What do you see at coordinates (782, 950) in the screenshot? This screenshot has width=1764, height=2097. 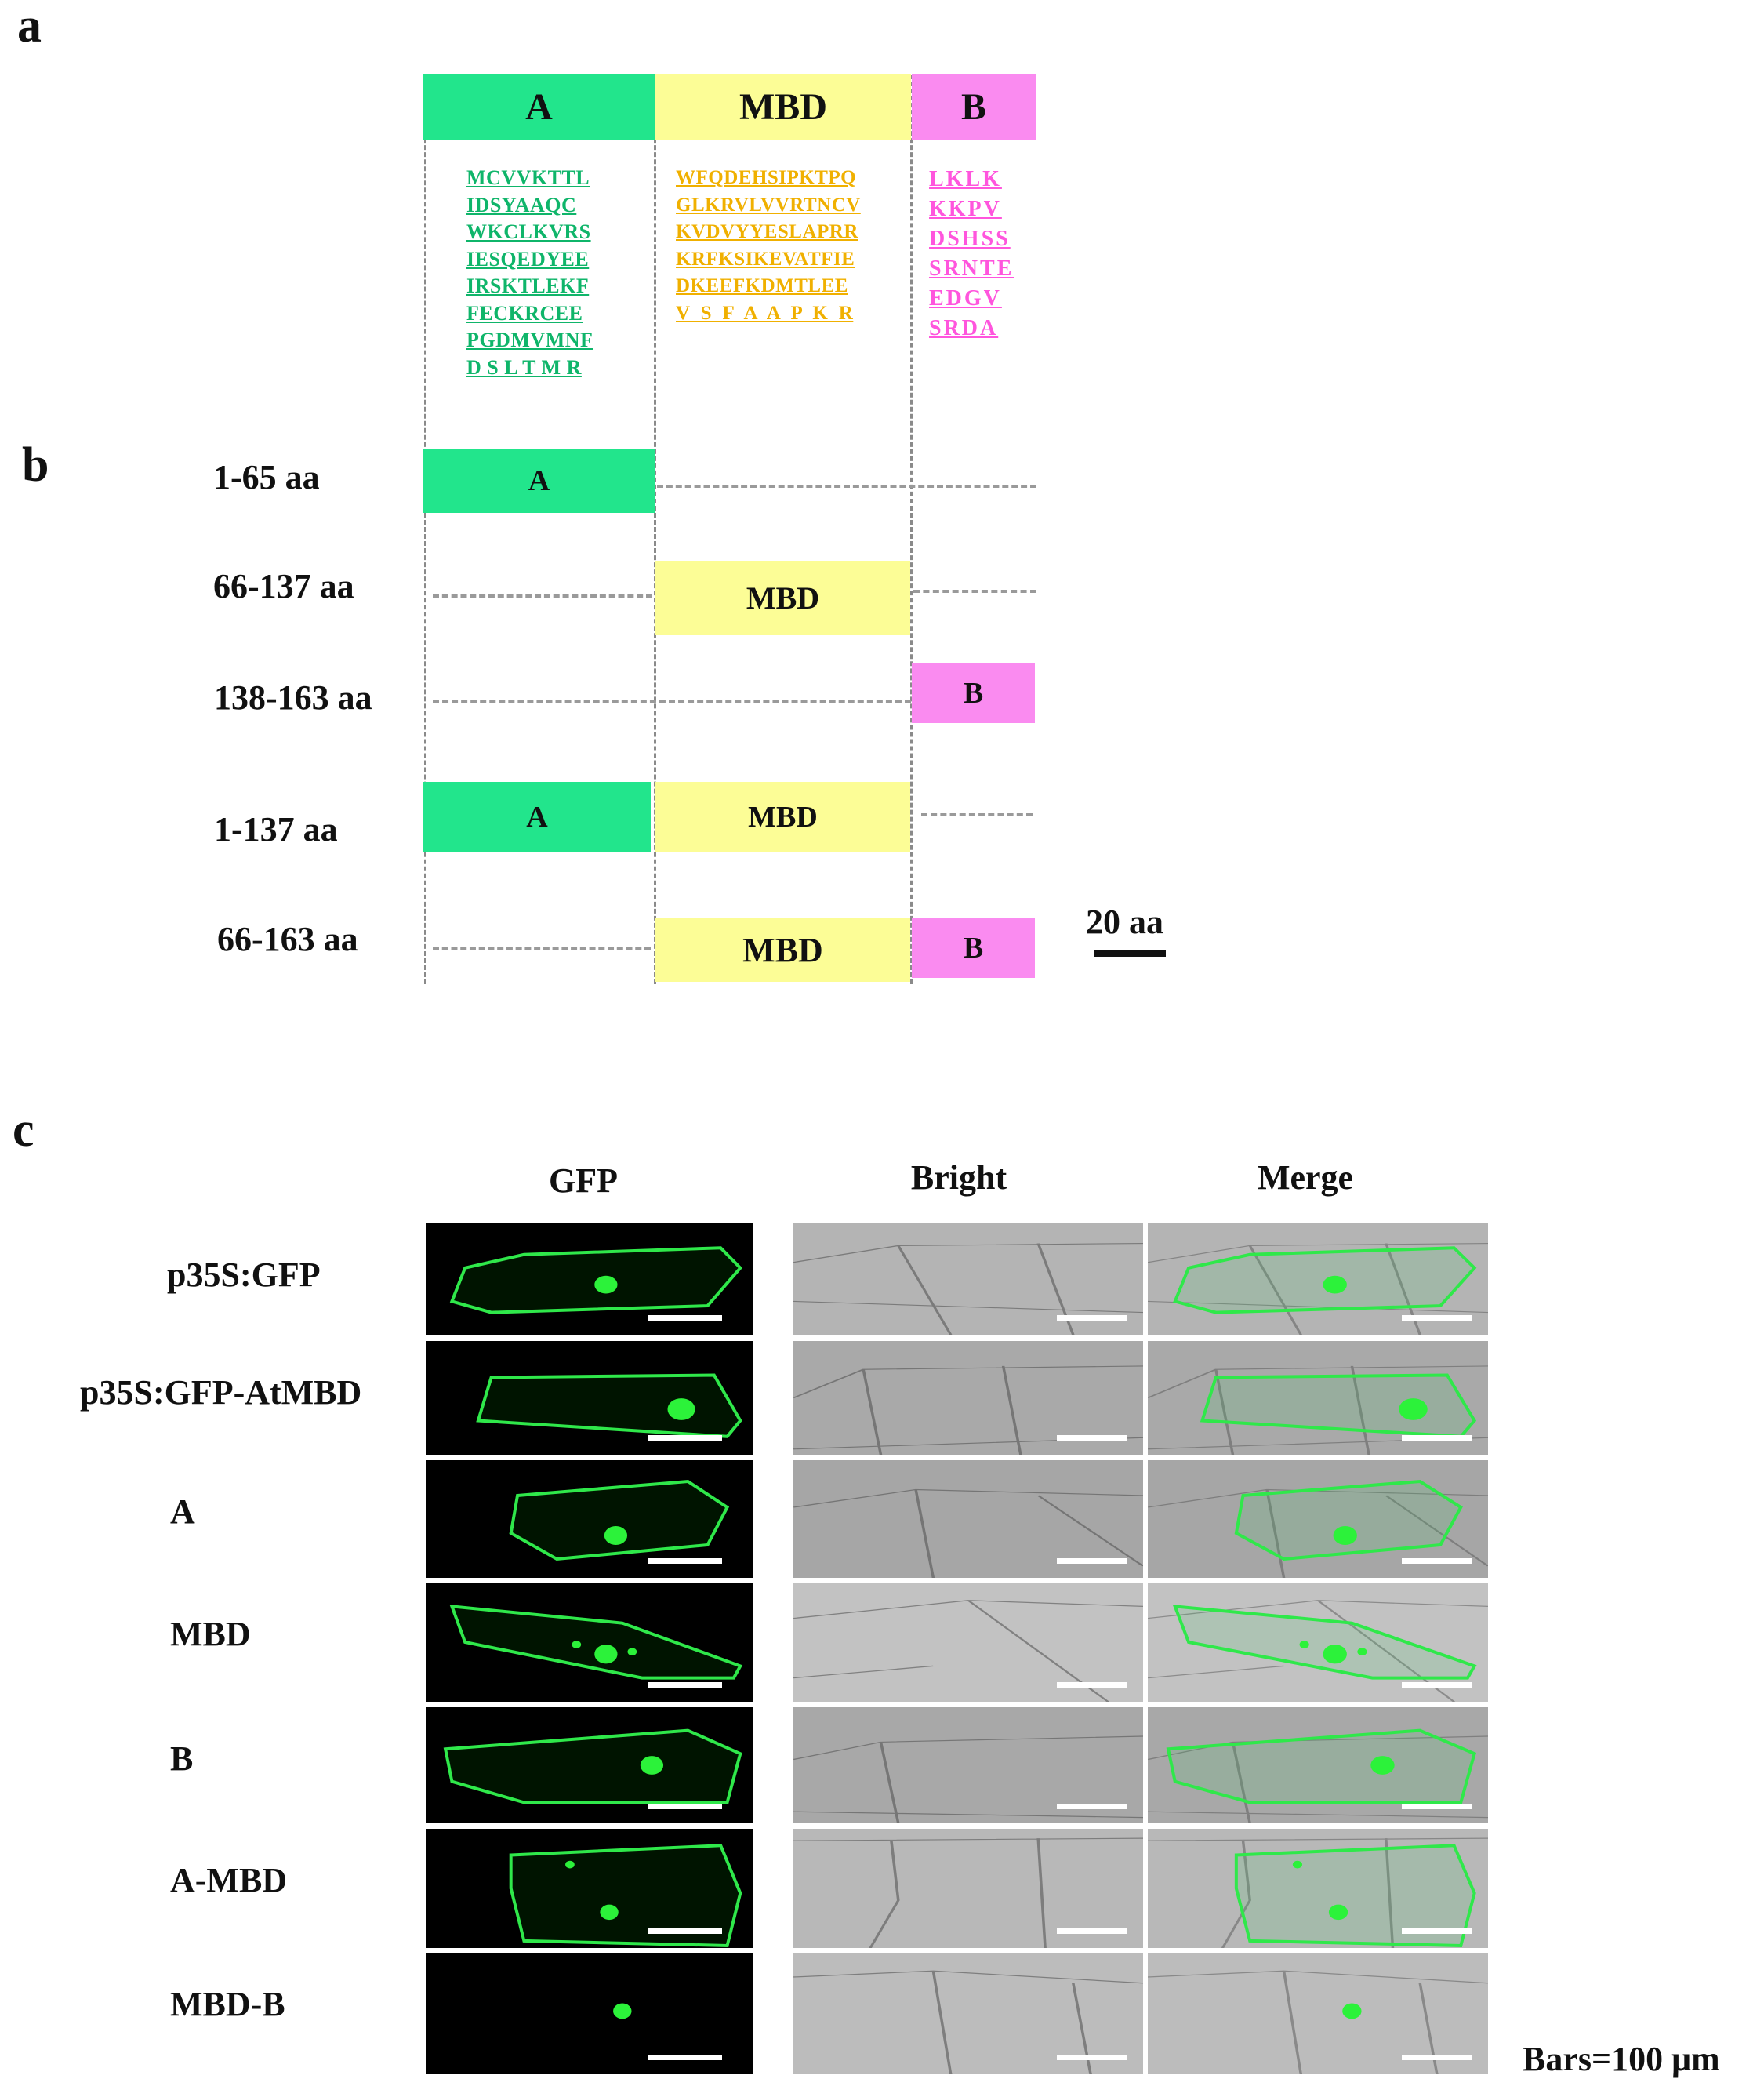 I see `construct-5-segment-mbd: MBD` at bounding box center [782, 950].